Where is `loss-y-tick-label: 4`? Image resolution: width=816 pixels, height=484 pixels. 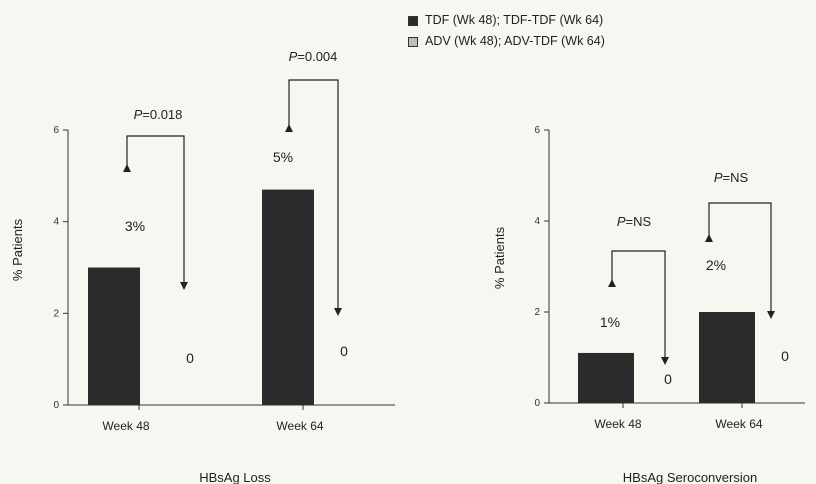
loss-y-tick-label: 4 is located at coordinates (56, 222).